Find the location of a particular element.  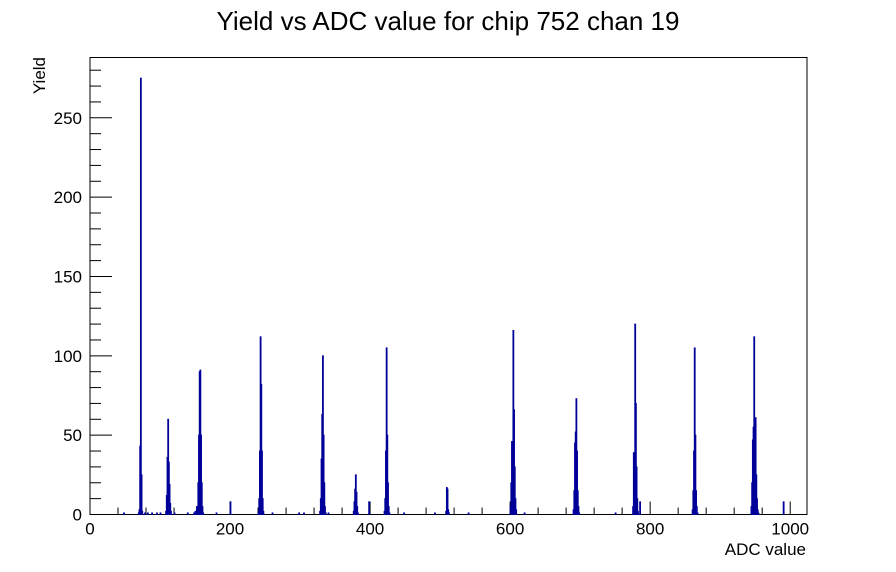

x-axis-ticks: 0 200 400 600 800 1000 is located at coordinates (447, 520).